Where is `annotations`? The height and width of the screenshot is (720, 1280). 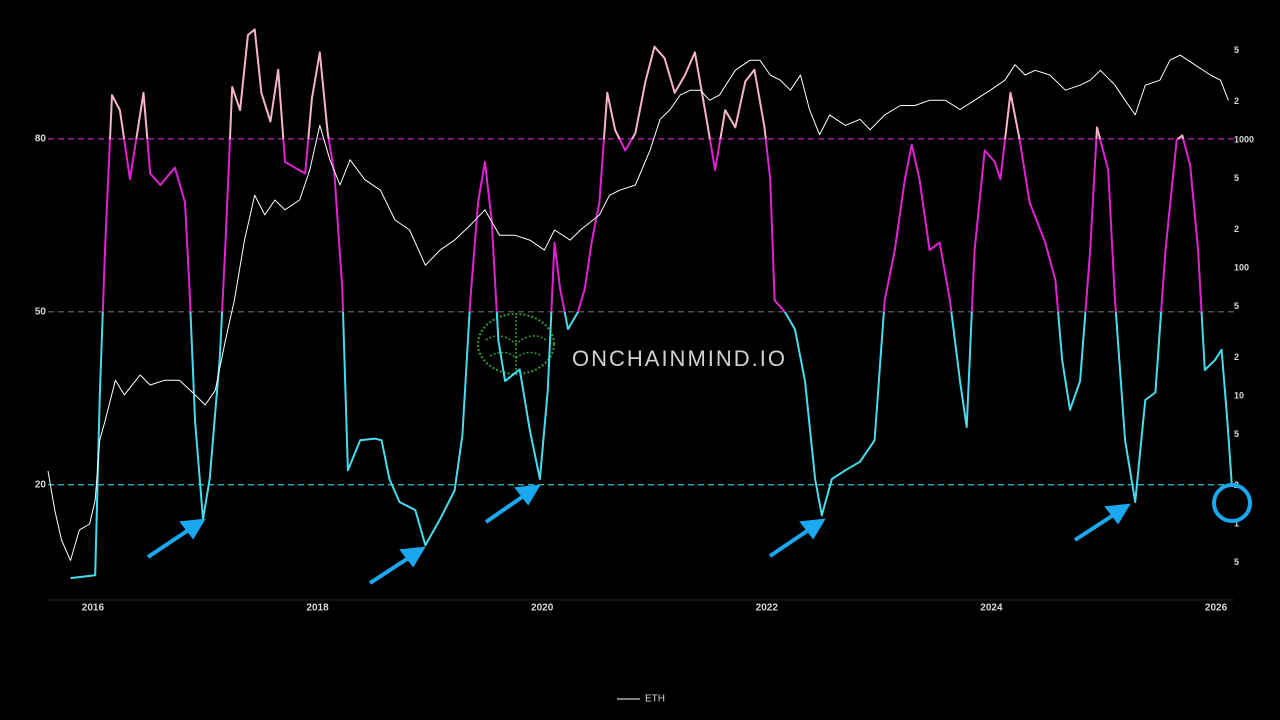
annotations is located at coordinates (699, 534).